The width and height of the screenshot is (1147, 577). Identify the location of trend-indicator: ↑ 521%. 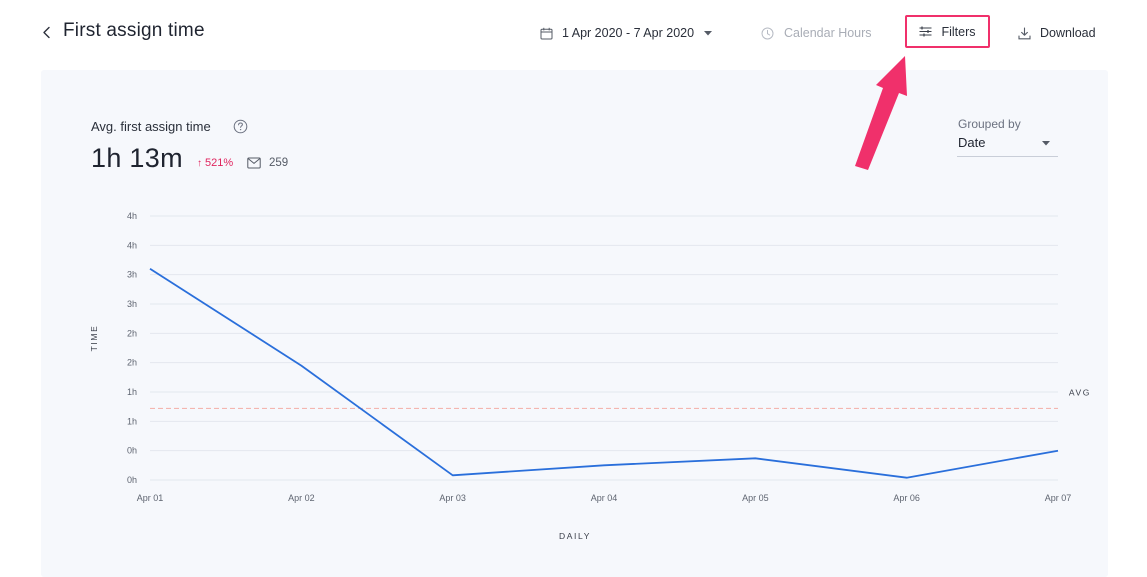
(215, 163).